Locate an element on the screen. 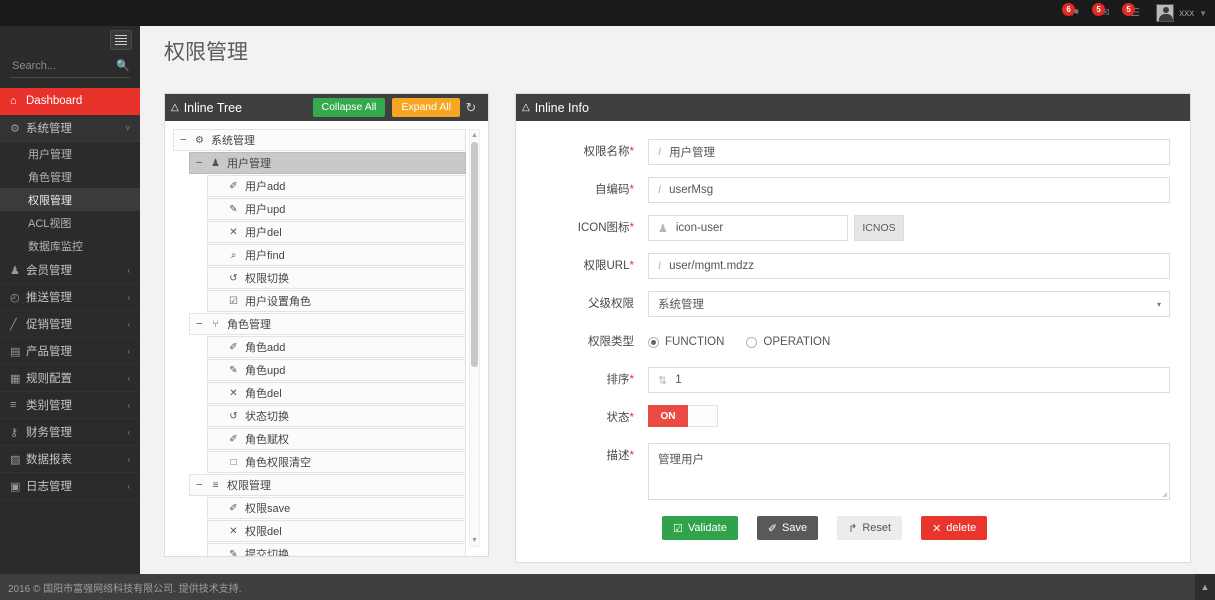  tree-node-label: 权限管理 is located at coordinates (249, 486).